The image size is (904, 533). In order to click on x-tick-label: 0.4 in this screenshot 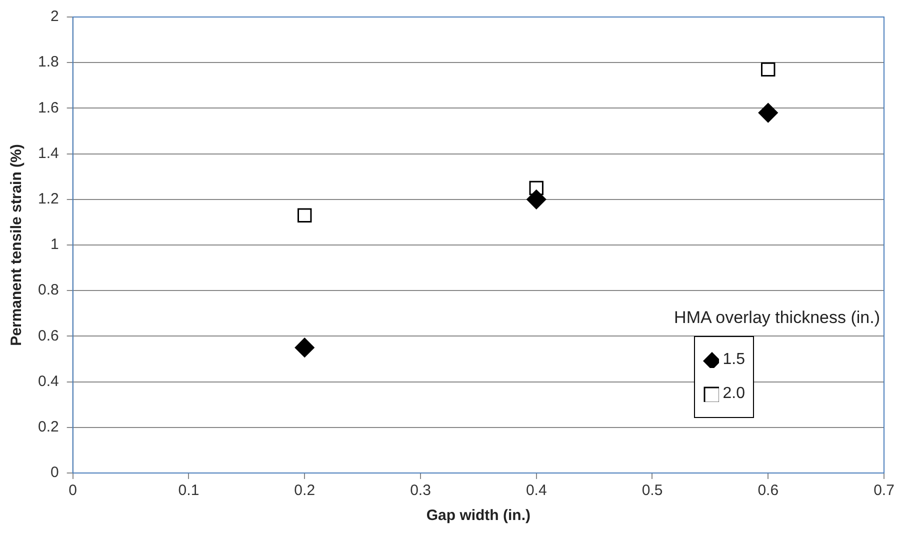, I will do `click(536, 491)`.